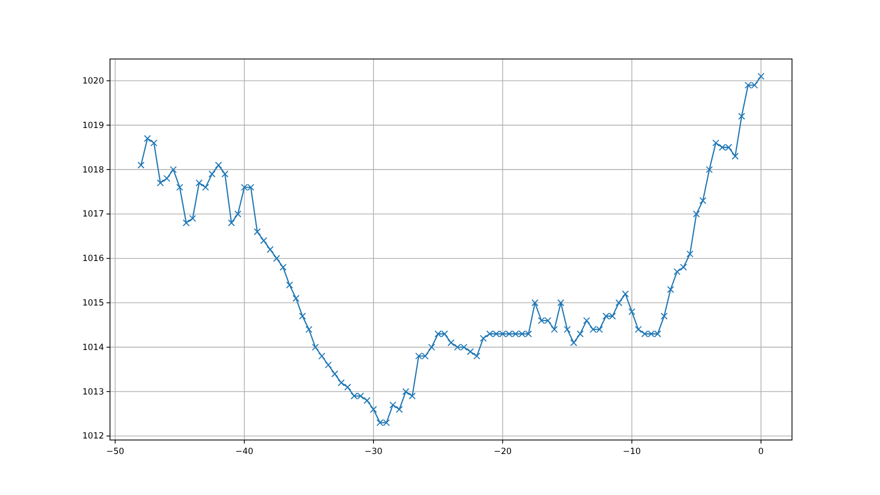 The height and width of the screenshot is (495, 880). Describe the element at coordinates (93, 347) in the screenshot. I see `y-tick-label: 1014` at that location.